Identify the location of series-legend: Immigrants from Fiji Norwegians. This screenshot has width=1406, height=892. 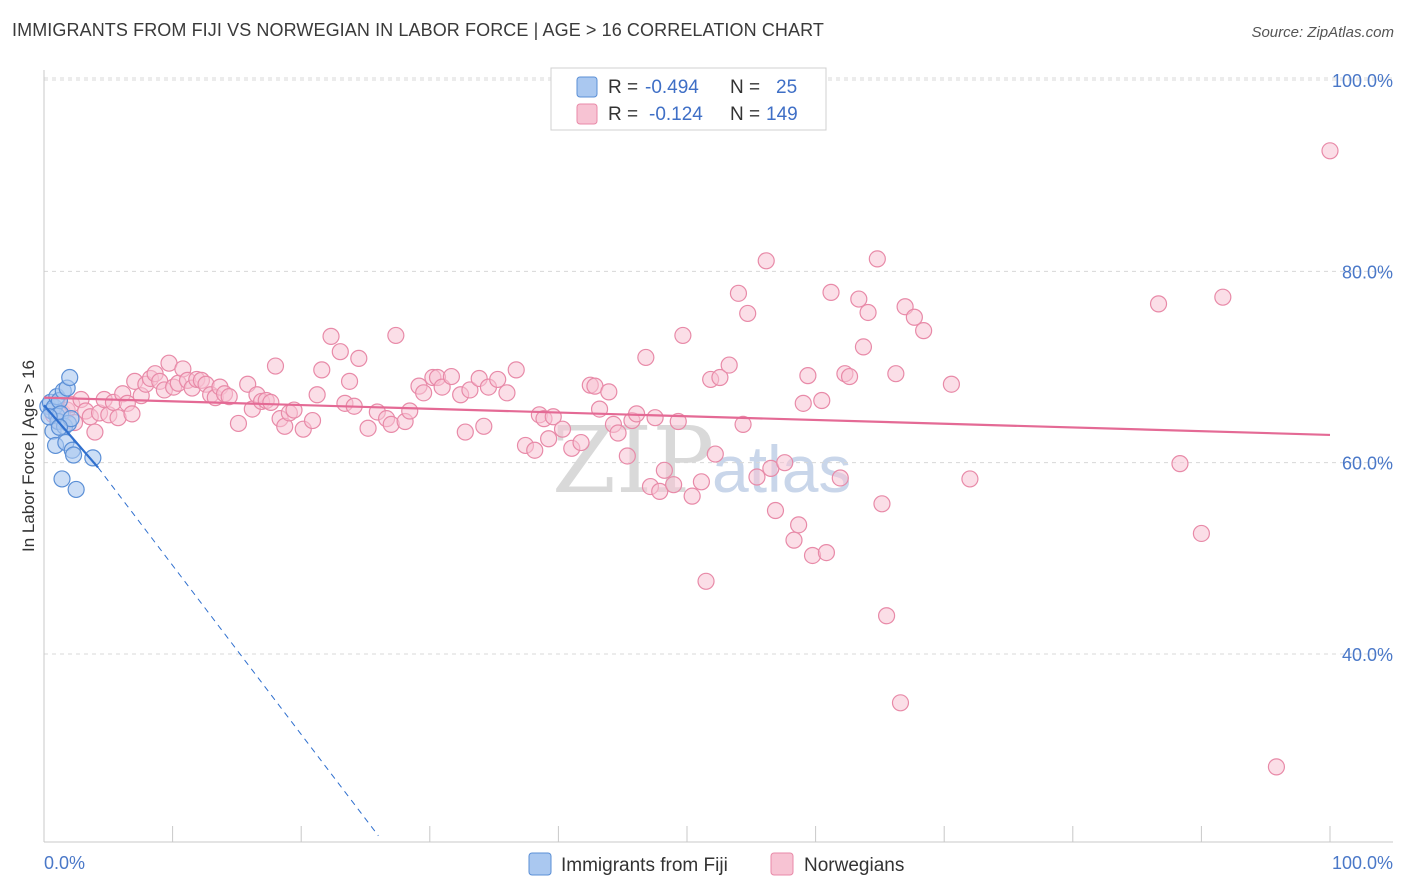
(716, 864).